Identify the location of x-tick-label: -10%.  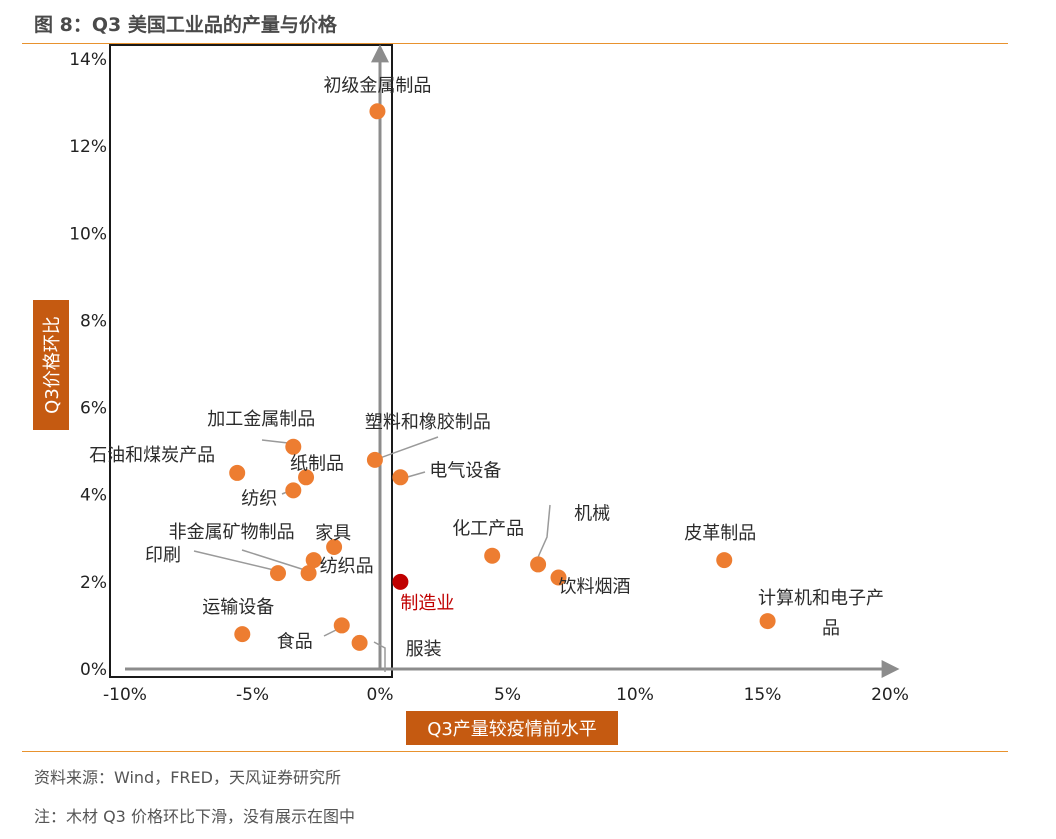
(125, 695).